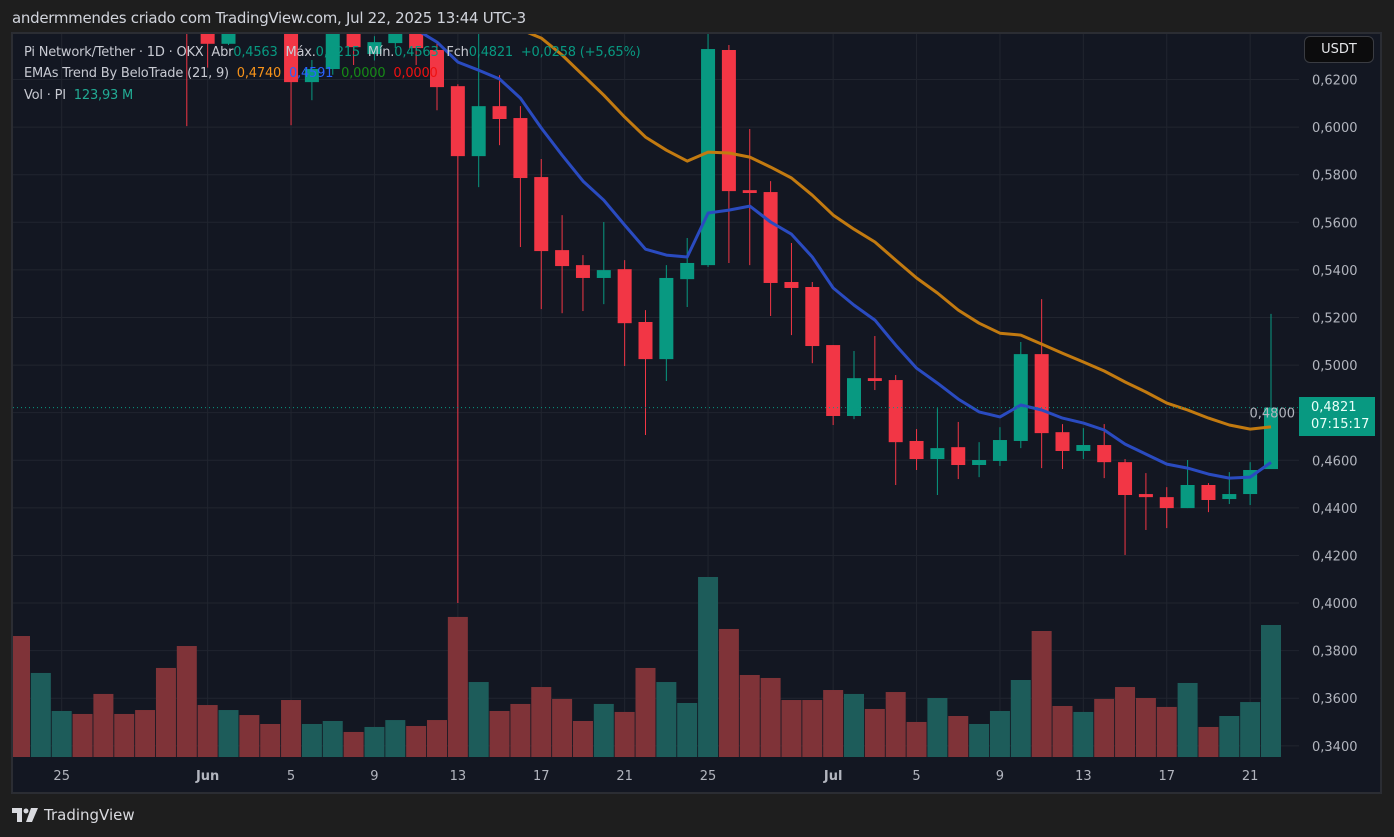  What do you see at coordinates (1335, 318) in the screenshot?
I see `price-tick-label: 0,5200` at bounding box center [1335, 318].